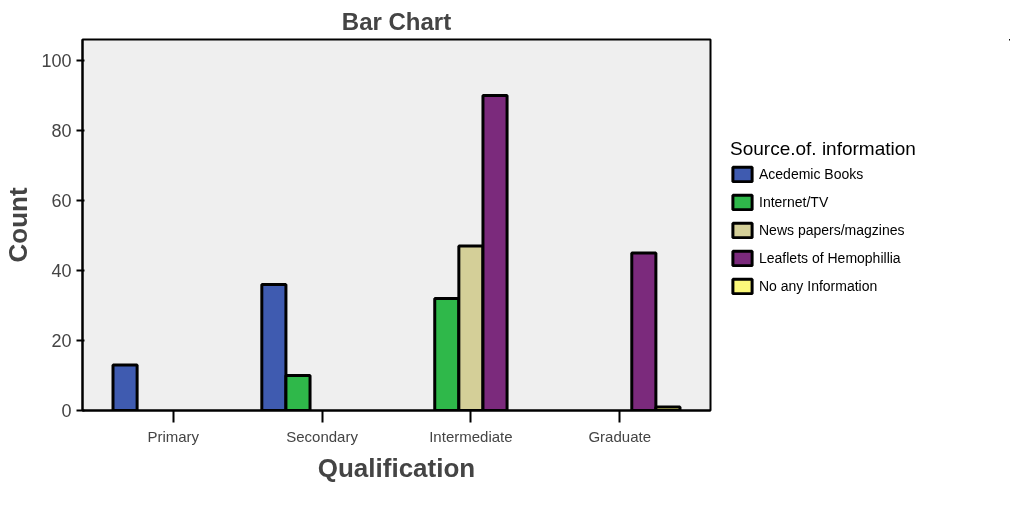 Image resolution: width=1026 pixels, height=514 pixels. What do you see at coordinates (818, 286) in the screenshot?
I see `legend-label: No any Information` at bounding box center [818, 286].